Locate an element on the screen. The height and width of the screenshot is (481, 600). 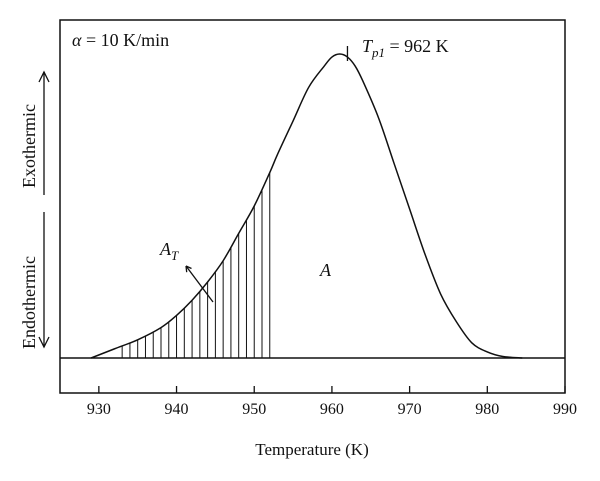
area-partial-symbol: A is located at coordinates (165, 249).